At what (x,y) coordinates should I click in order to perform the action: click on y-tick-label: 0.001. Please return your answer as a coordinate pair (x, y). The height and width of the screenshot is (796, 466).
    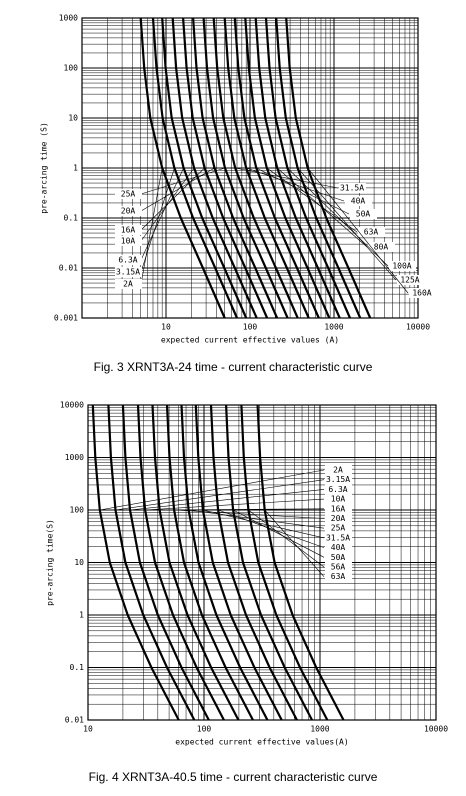
    Looking at the image, I should click on (66, 318).